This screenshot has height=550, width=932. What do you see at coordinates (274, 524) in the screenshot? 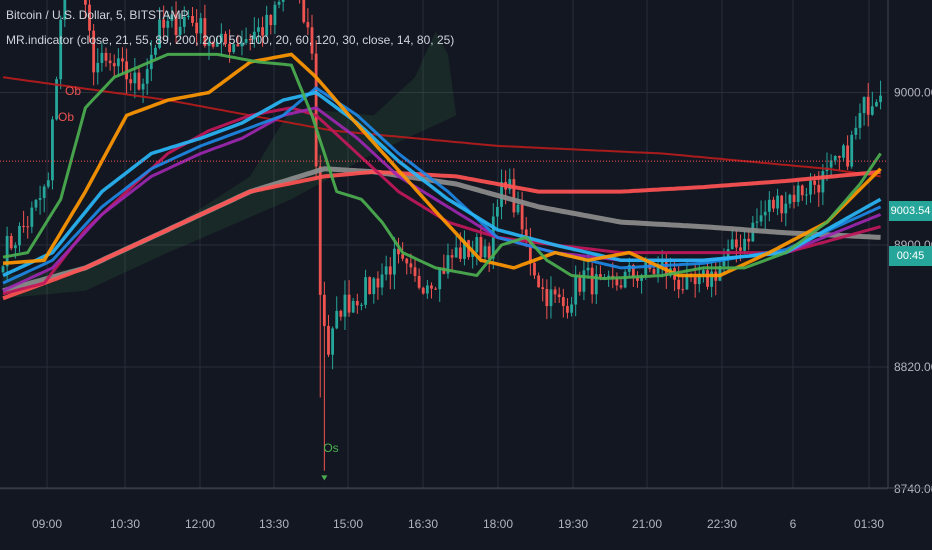
I see `x-tick-label: 13:30` at bounding box center [274, 524].